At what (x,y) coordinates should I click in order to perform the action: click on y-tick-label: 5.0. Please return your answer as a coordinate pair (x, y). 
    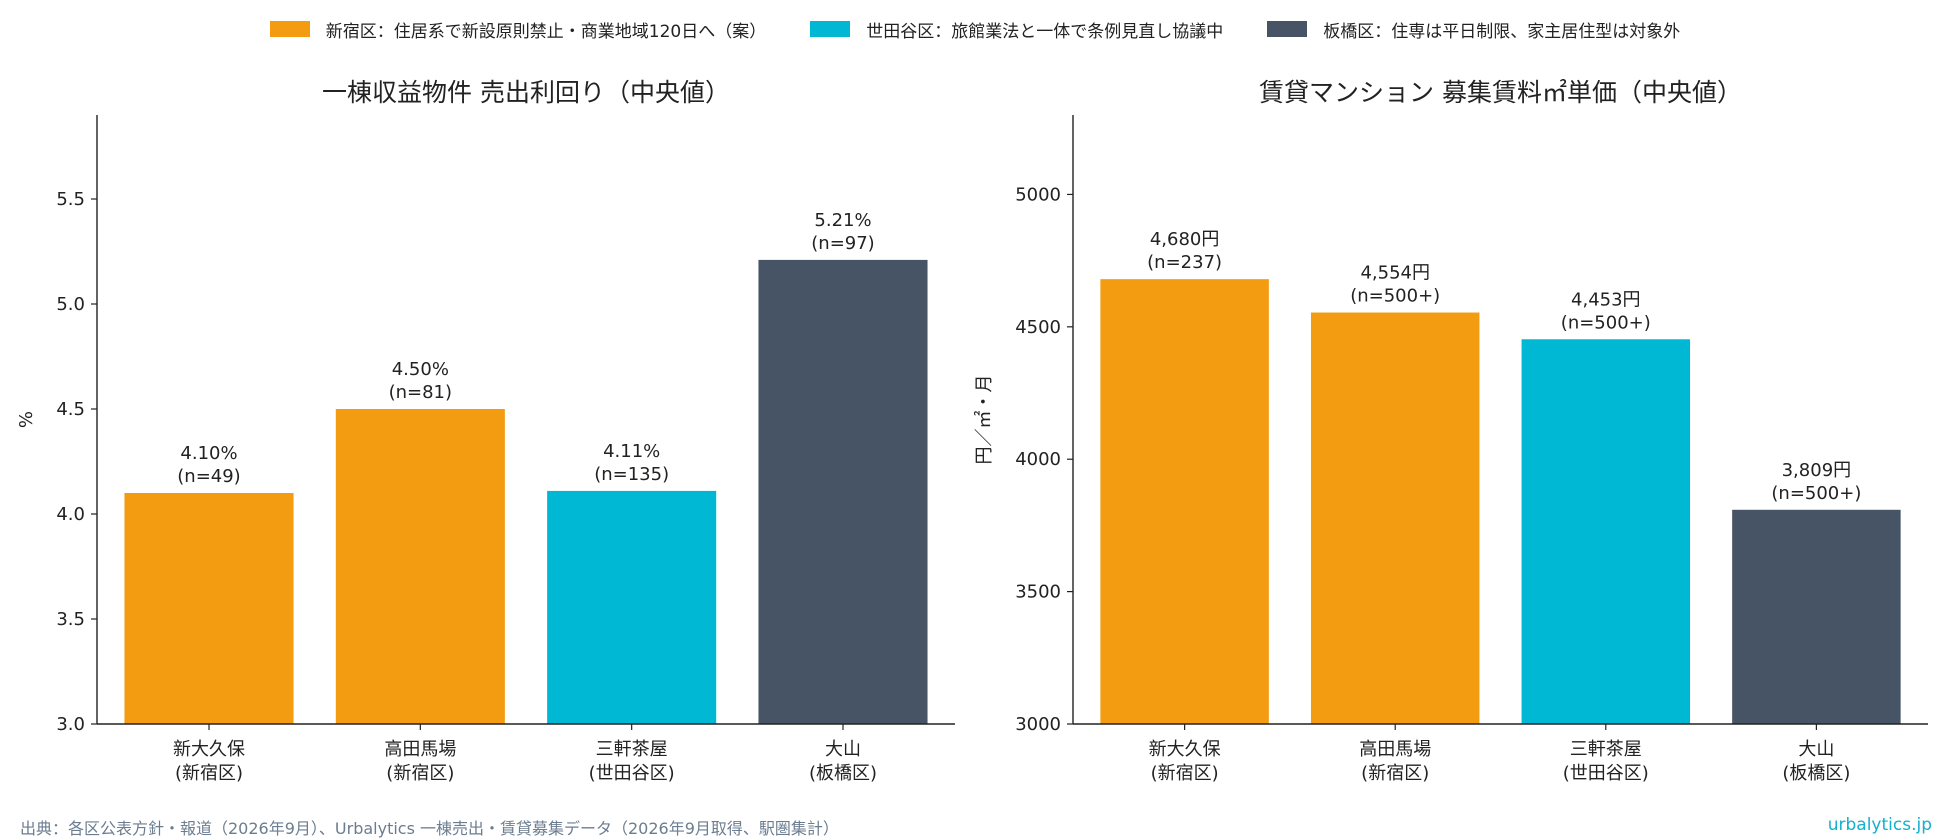
    Looking at the image, I should click on (70, 304).